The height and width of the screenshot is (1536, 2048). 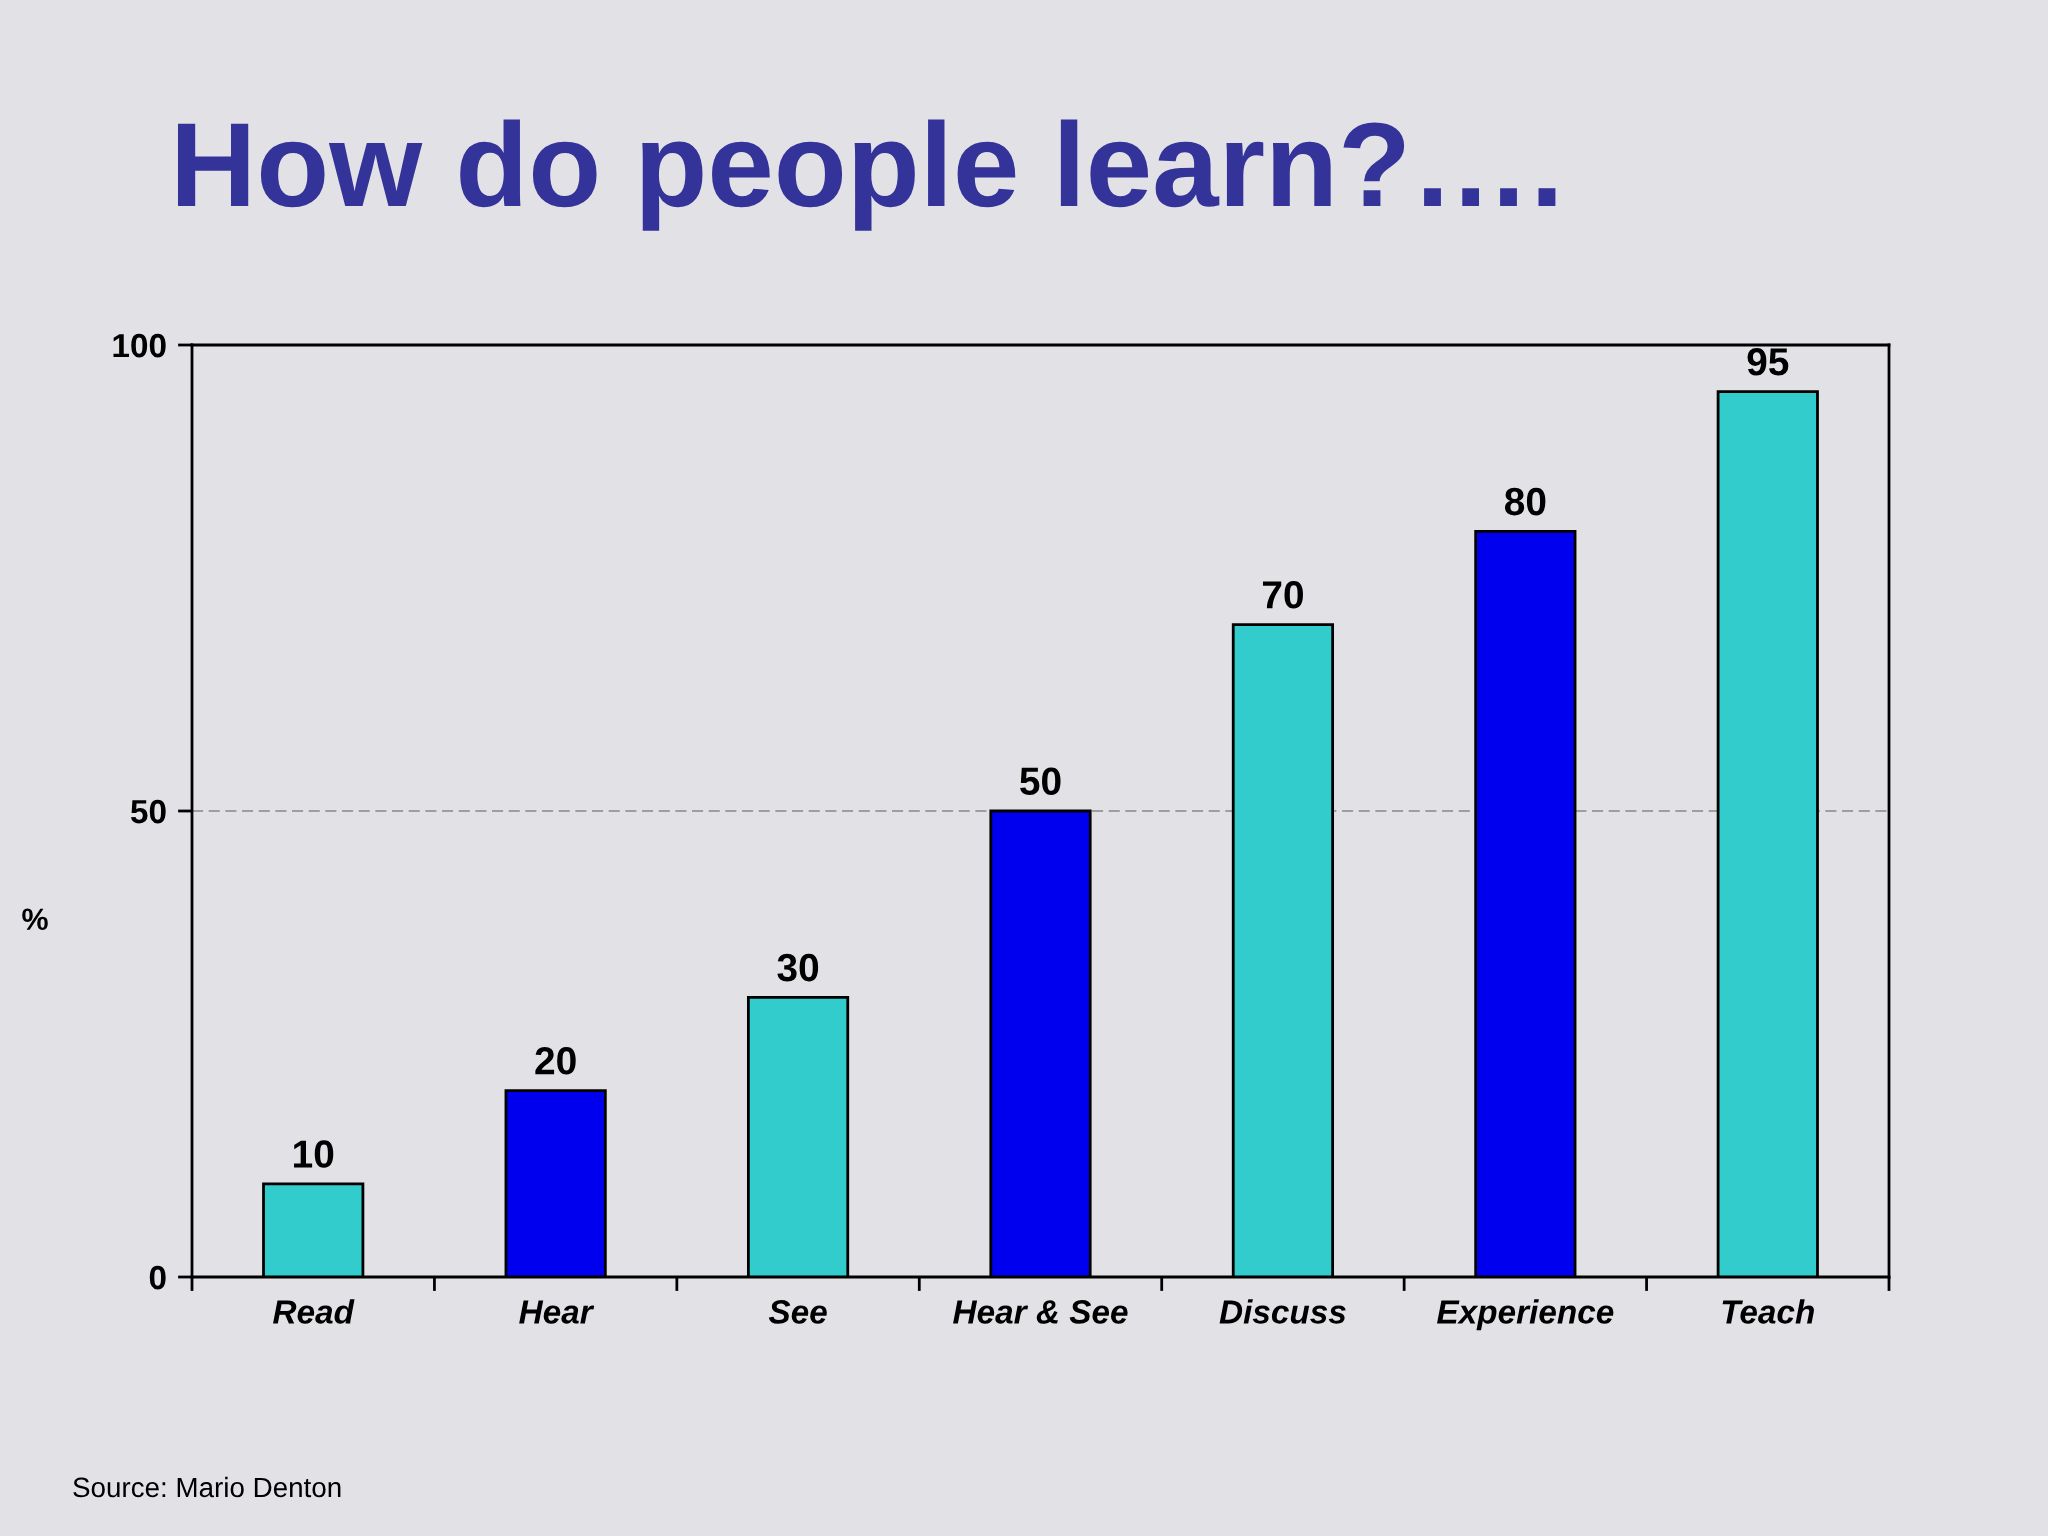 What do you see at coordinates (798, 967) in the screenshot?
I see `data-label: 30` at bounding box center [798, 967].